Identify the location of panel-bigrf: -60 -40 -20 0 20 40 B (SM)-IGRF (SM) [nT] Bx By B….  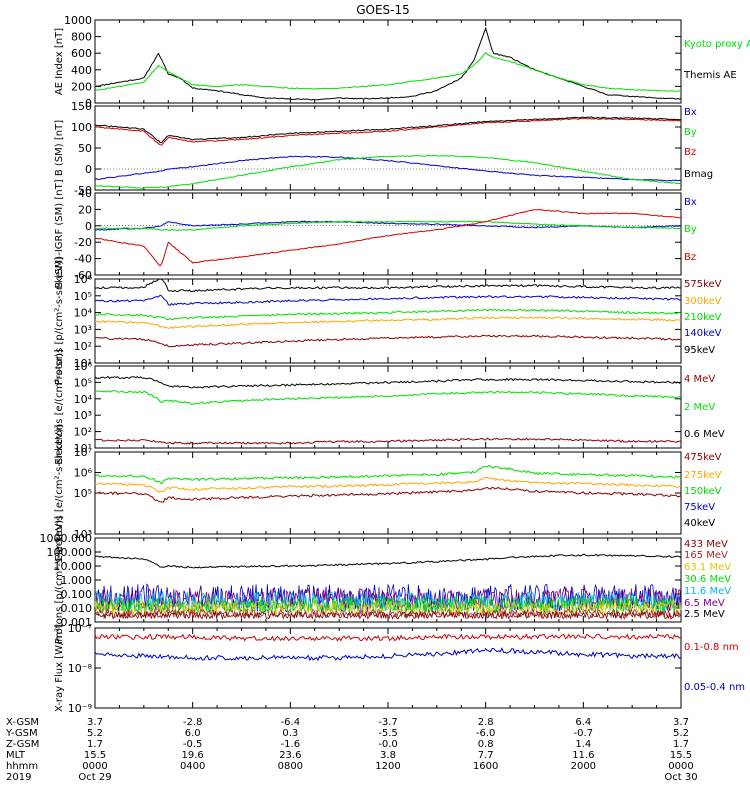
(375, 233).